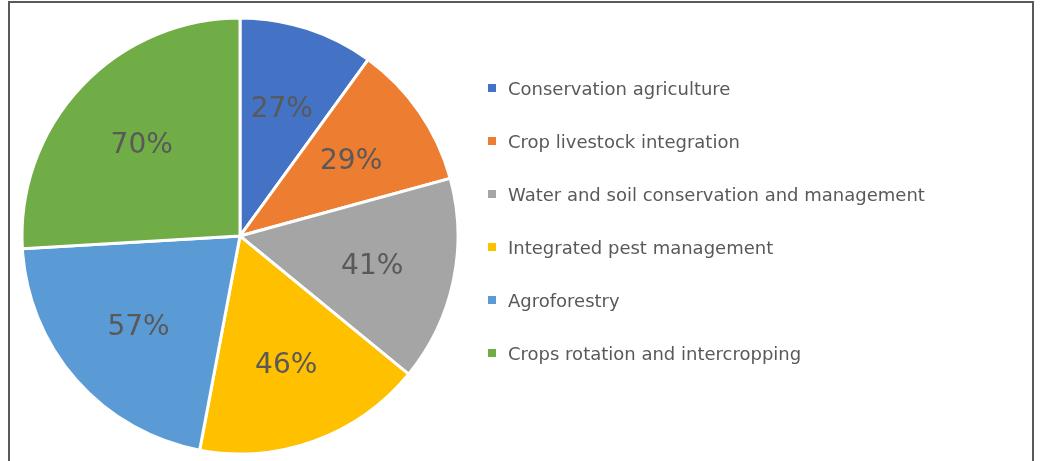  Describe the element at coordinates (286, 363) in the screenshot. I see `data-label: 46%` at that location.